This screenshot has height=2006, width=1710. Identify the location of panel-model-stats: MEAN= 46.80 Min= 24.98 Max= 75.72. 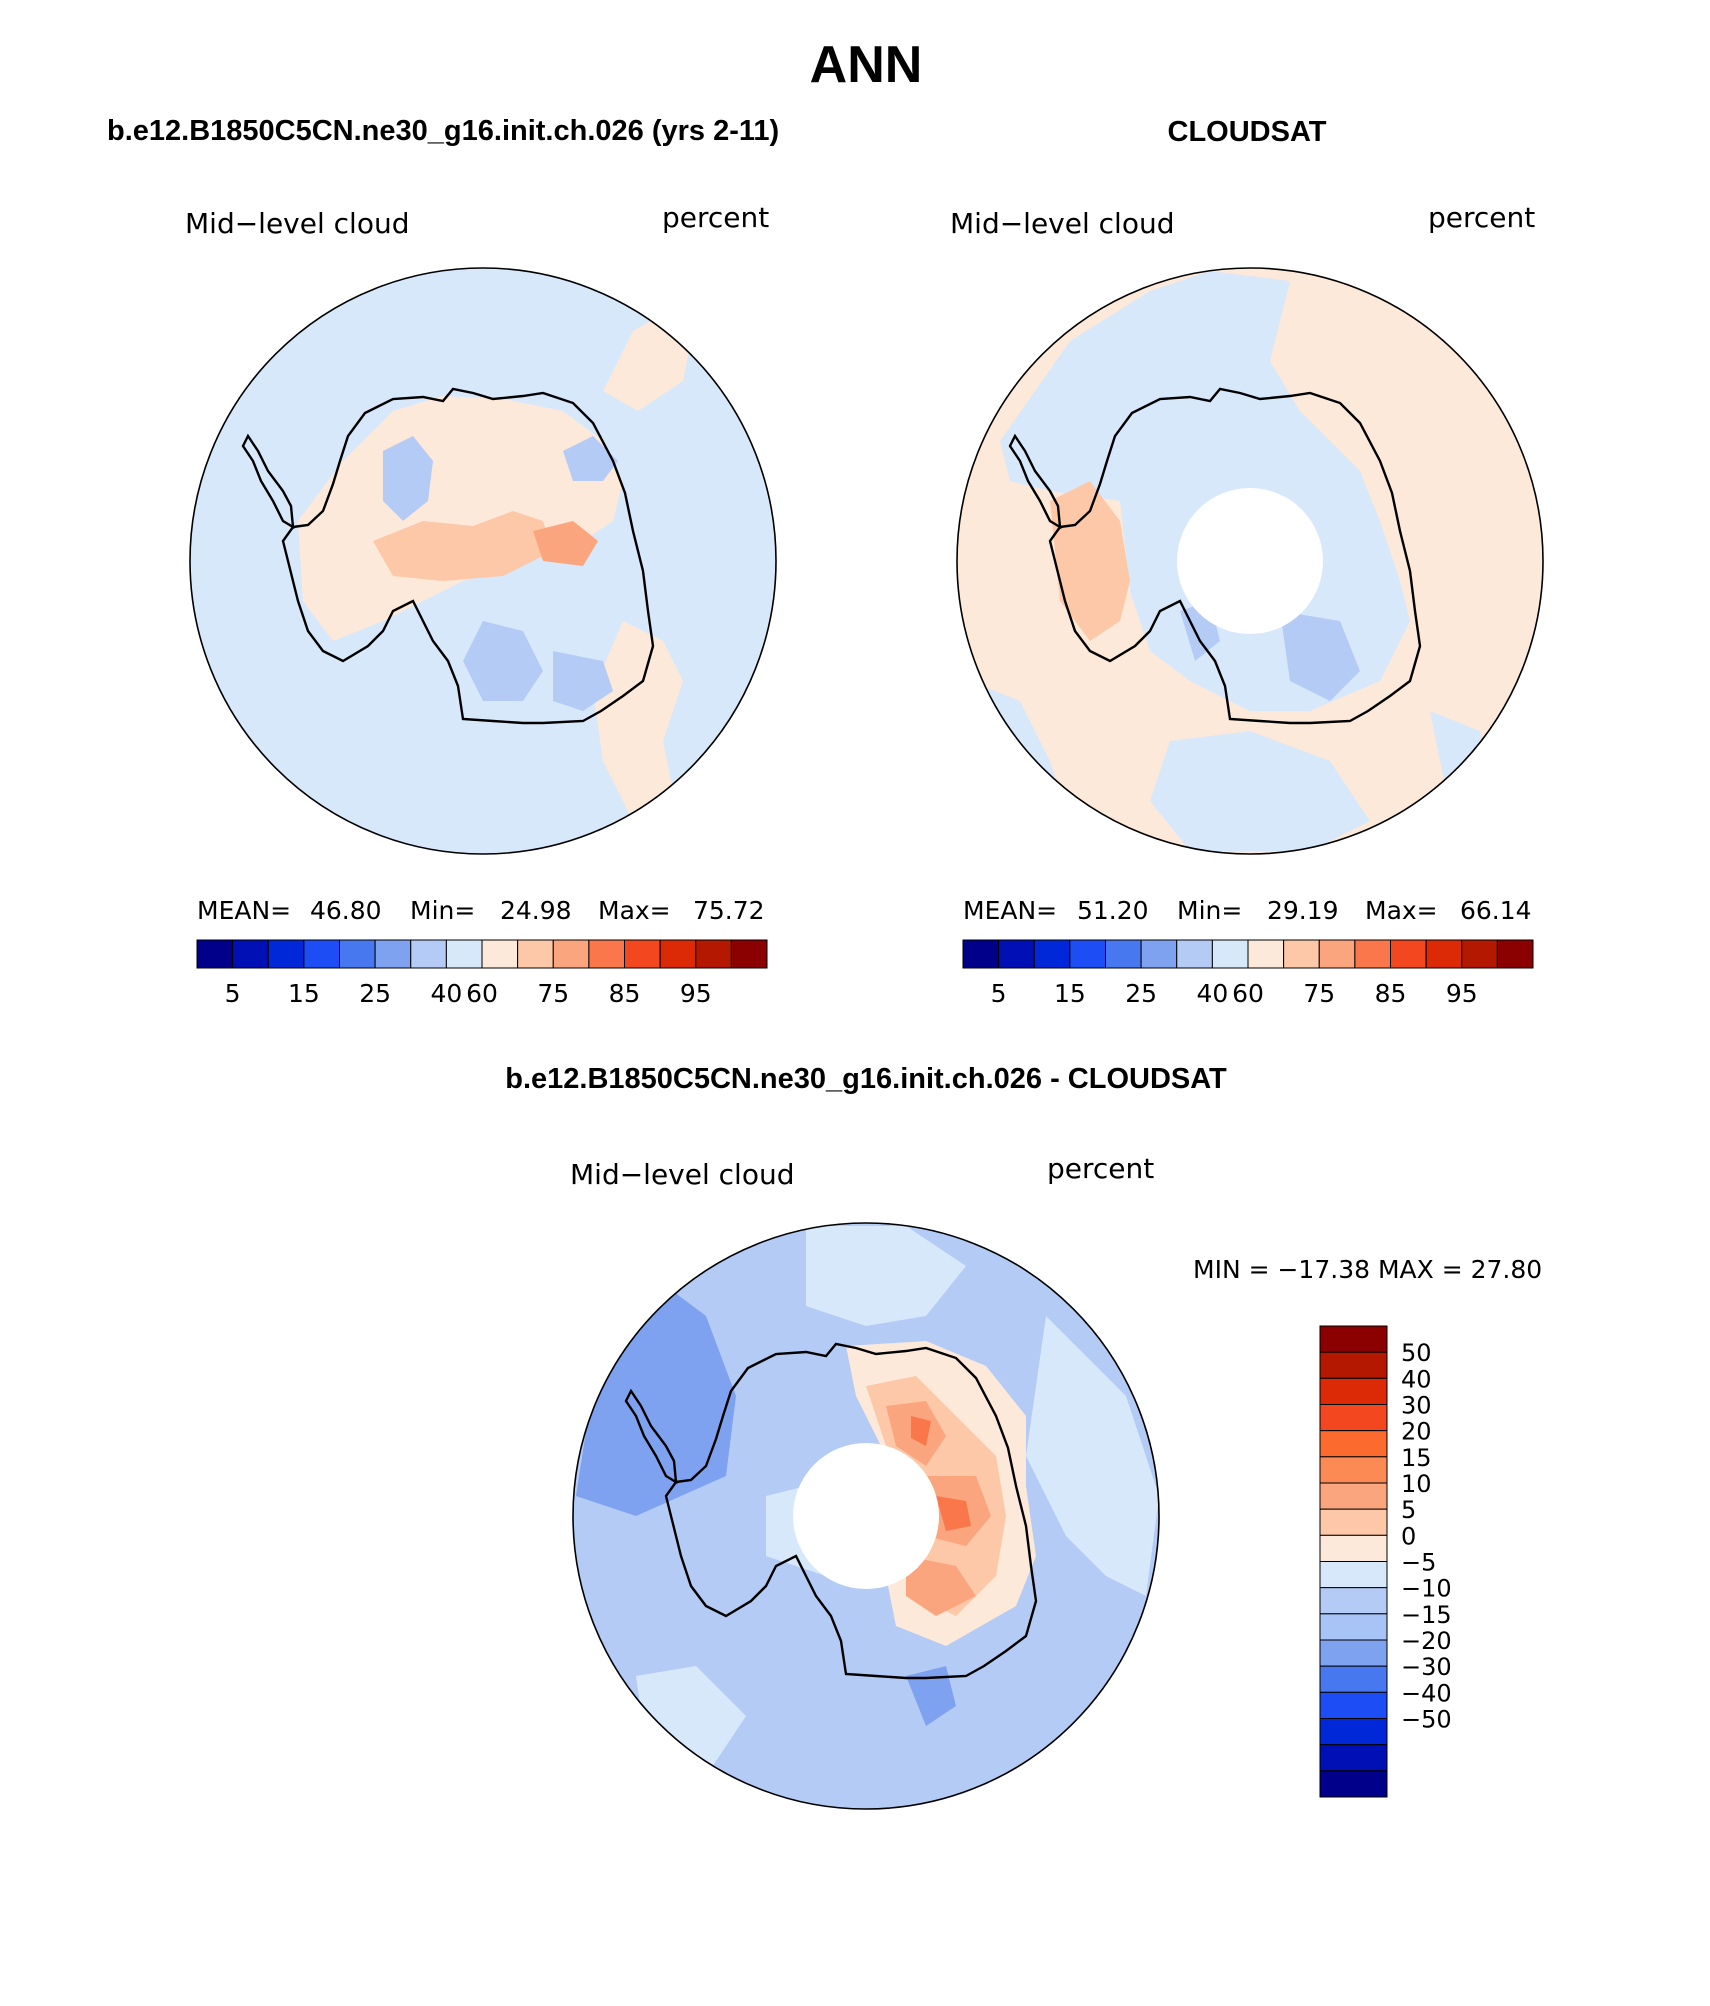
(481, 910).